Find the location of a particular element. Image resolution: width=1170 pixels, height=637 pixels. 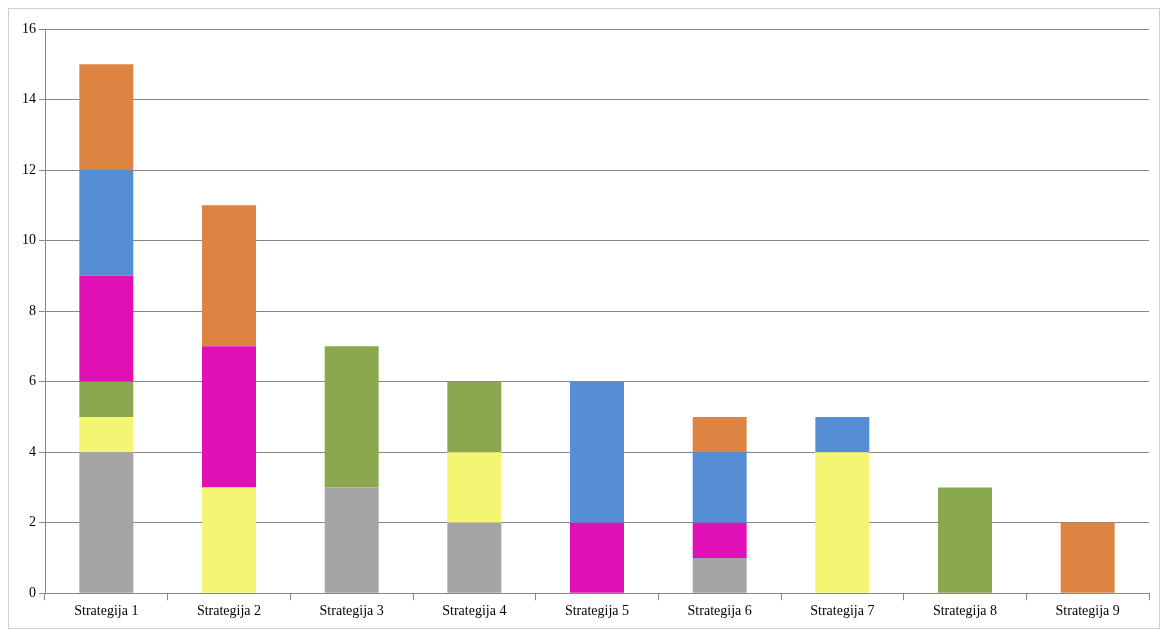

y-tick-label: 10 is located at coordinates (29, 240).